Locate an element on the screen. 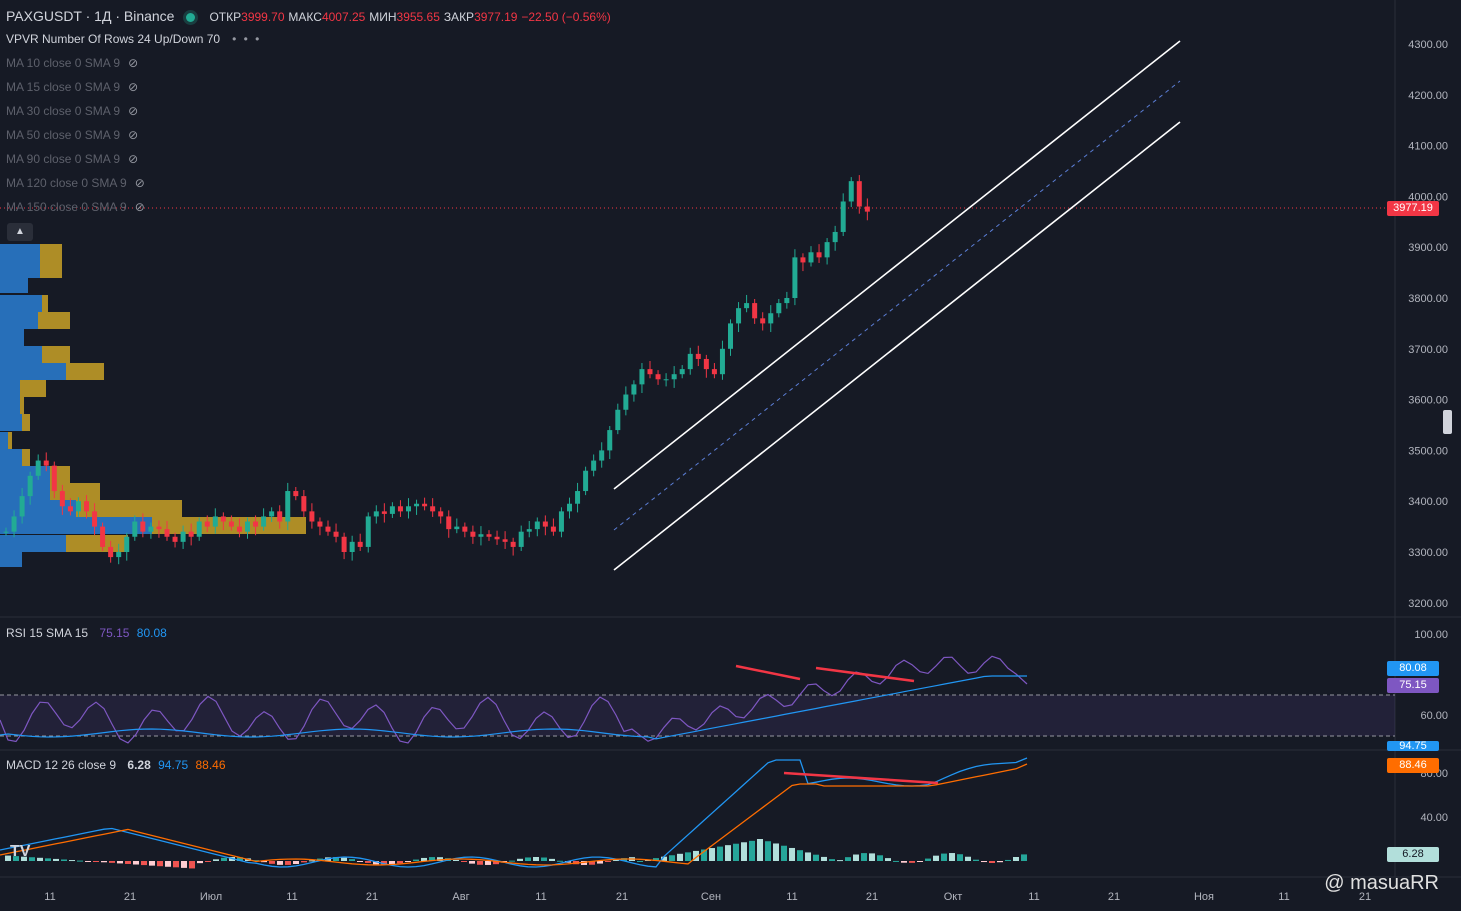  macd-signal-value: 88.46 is located at coordinates (210, 765).